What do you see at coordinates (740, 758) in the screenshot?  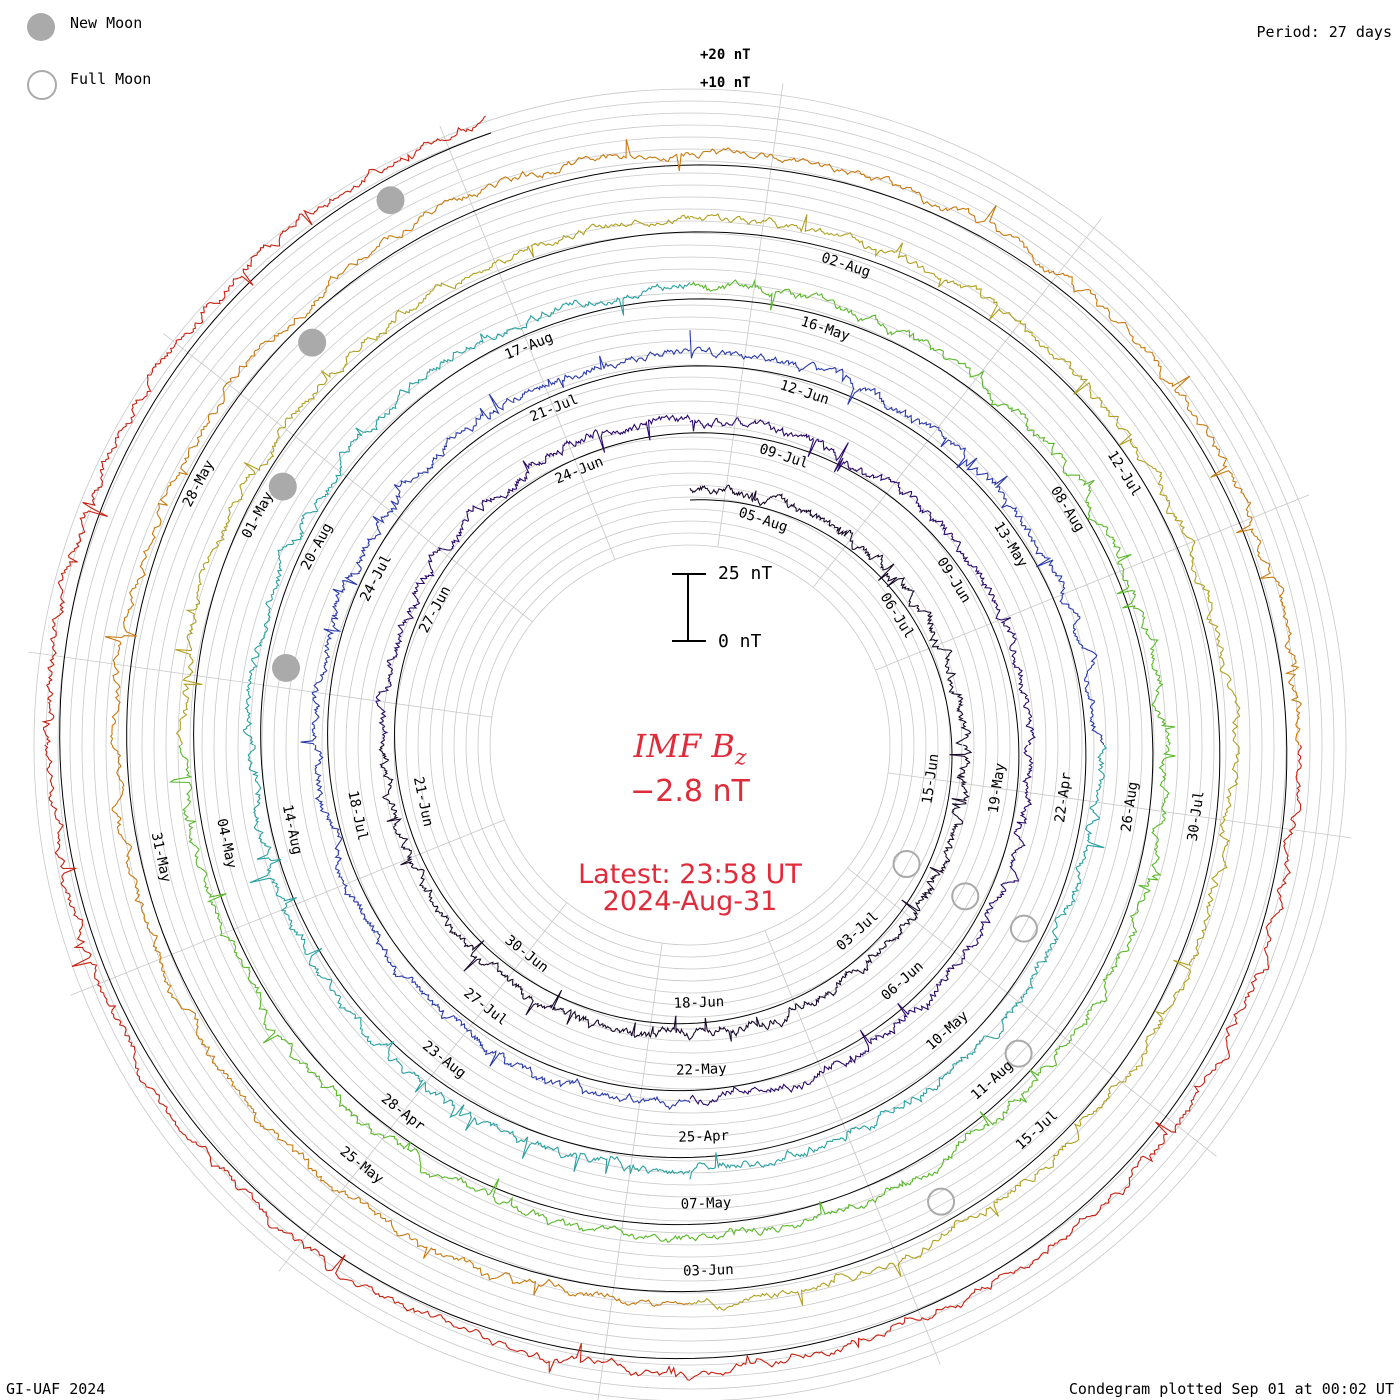 I see `imf-title-subscript: z` at bounding box center [740, 758].